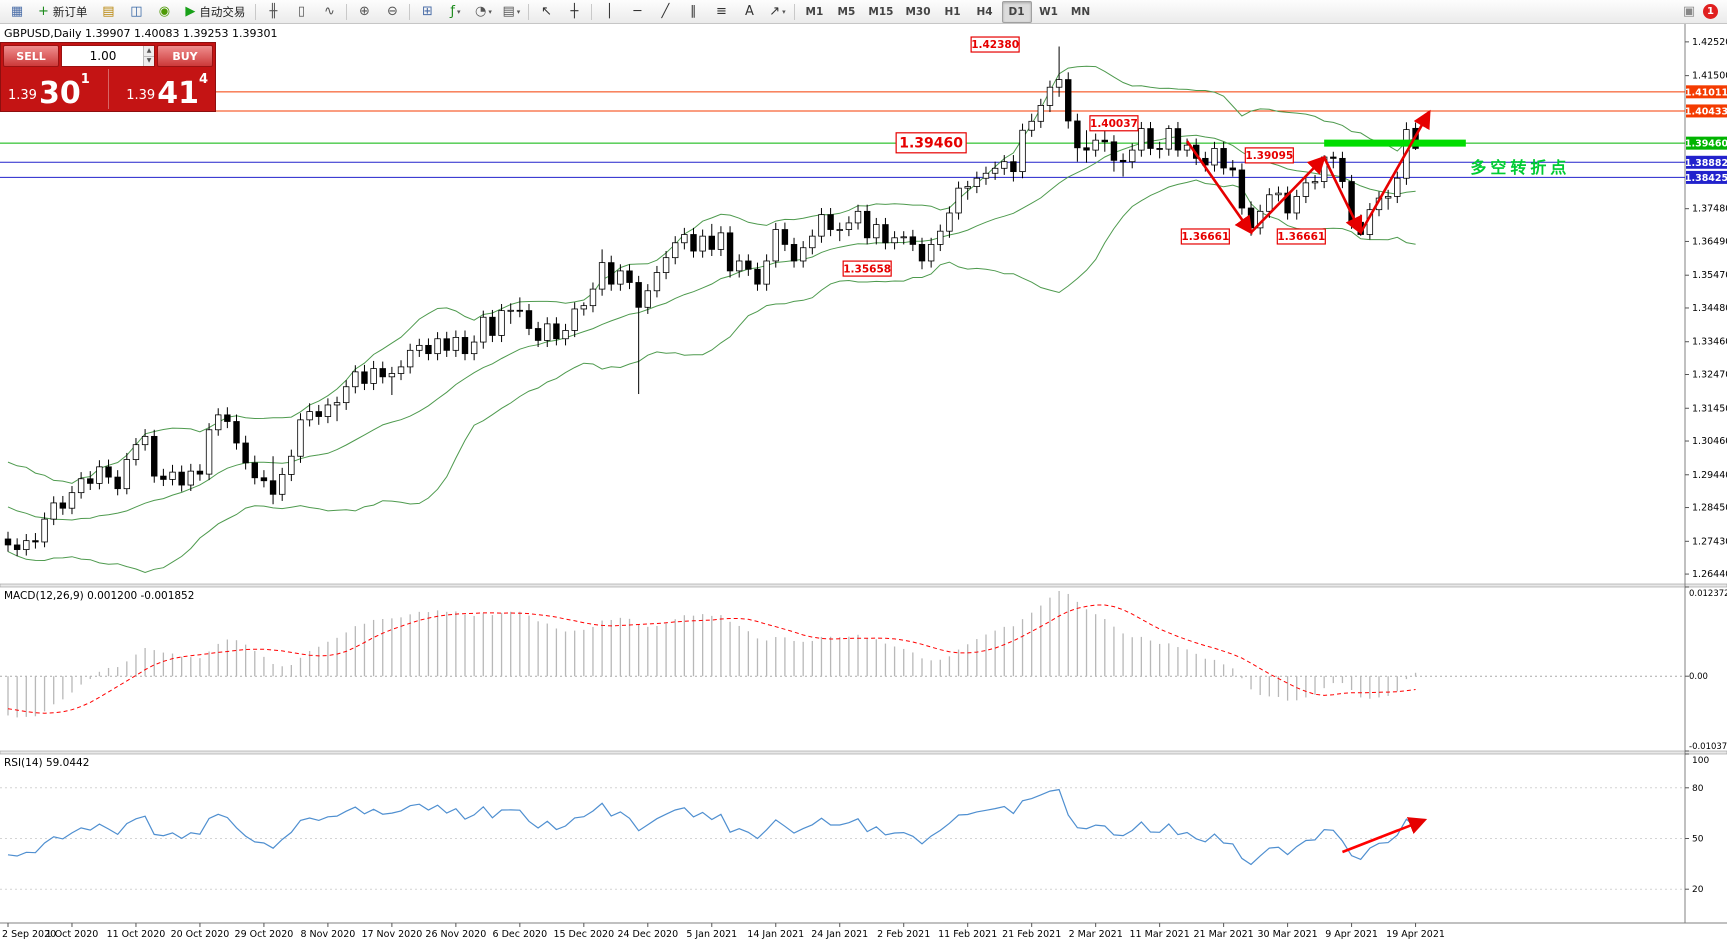 Image resolution: width=1727 pixels, height=941 pixels. Describe the element at coordinates (1709, 241) in the screenshot. I see `price-scale-tick: 1.36490` at that location.